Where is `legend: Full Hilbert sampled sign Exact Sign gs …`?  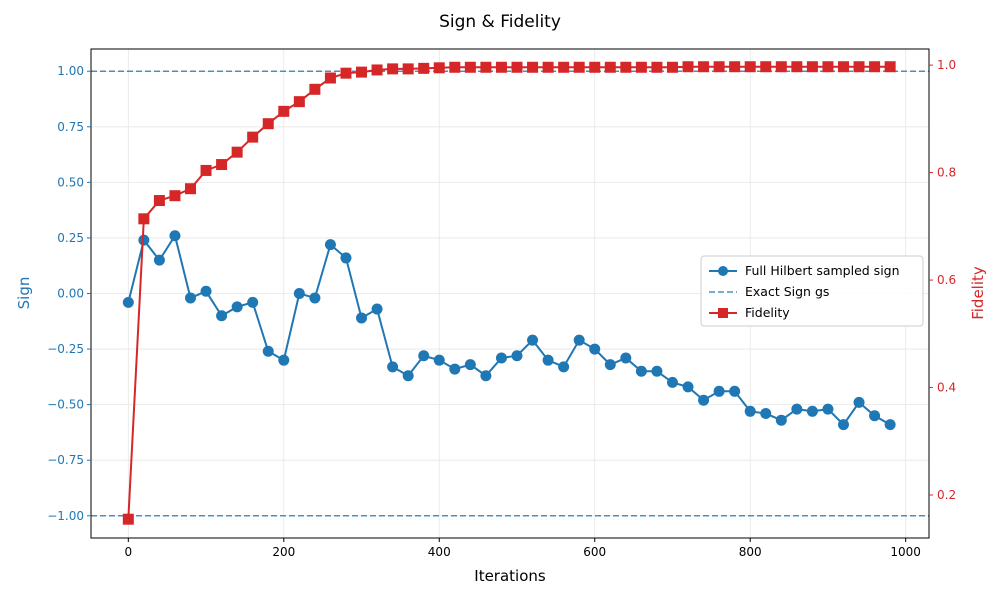 legend: Full Hilbert sampled sign Exact Sign gs … is located at coordinates (812, 291).